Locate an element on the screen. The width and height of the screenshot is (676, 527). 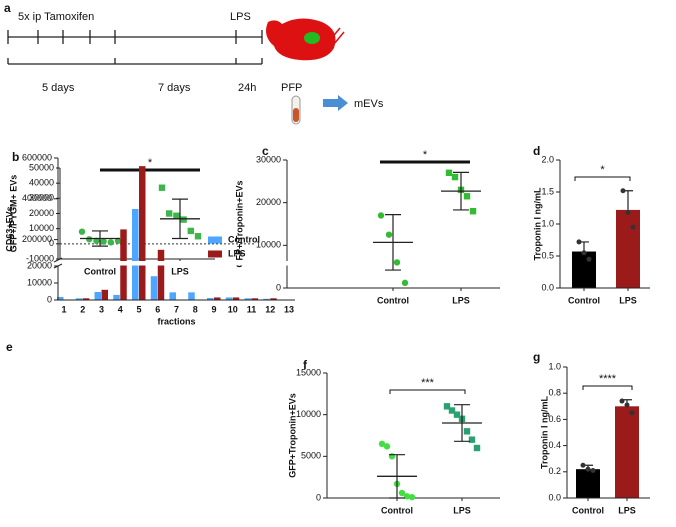
x-tick-label: 10 is located at coordinates (233, 309).